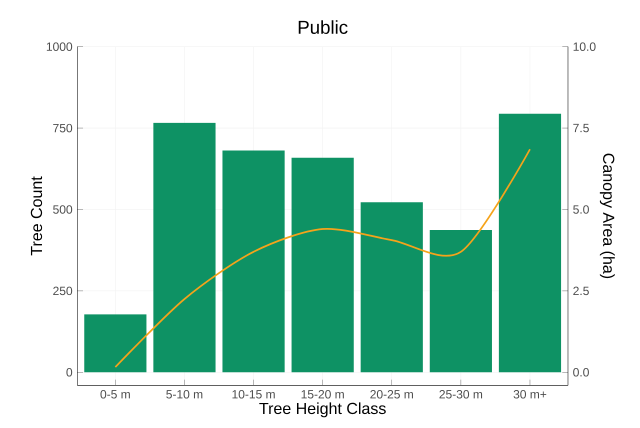  Describe the element at coordinates (322, 410) in the screenshot. I see `x-axis-title: Tree Height Class` at that location.